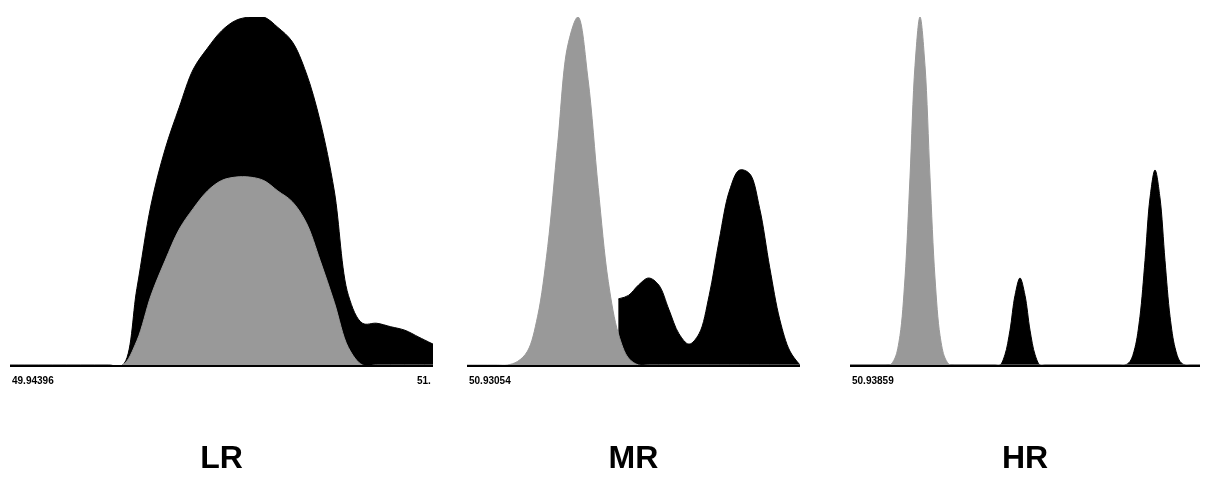 The image size is (1205, 494). What do you see at coordinates (873, 380) in the screenshot?
I see `text: 50.93859` at bounding box center [873, 380].